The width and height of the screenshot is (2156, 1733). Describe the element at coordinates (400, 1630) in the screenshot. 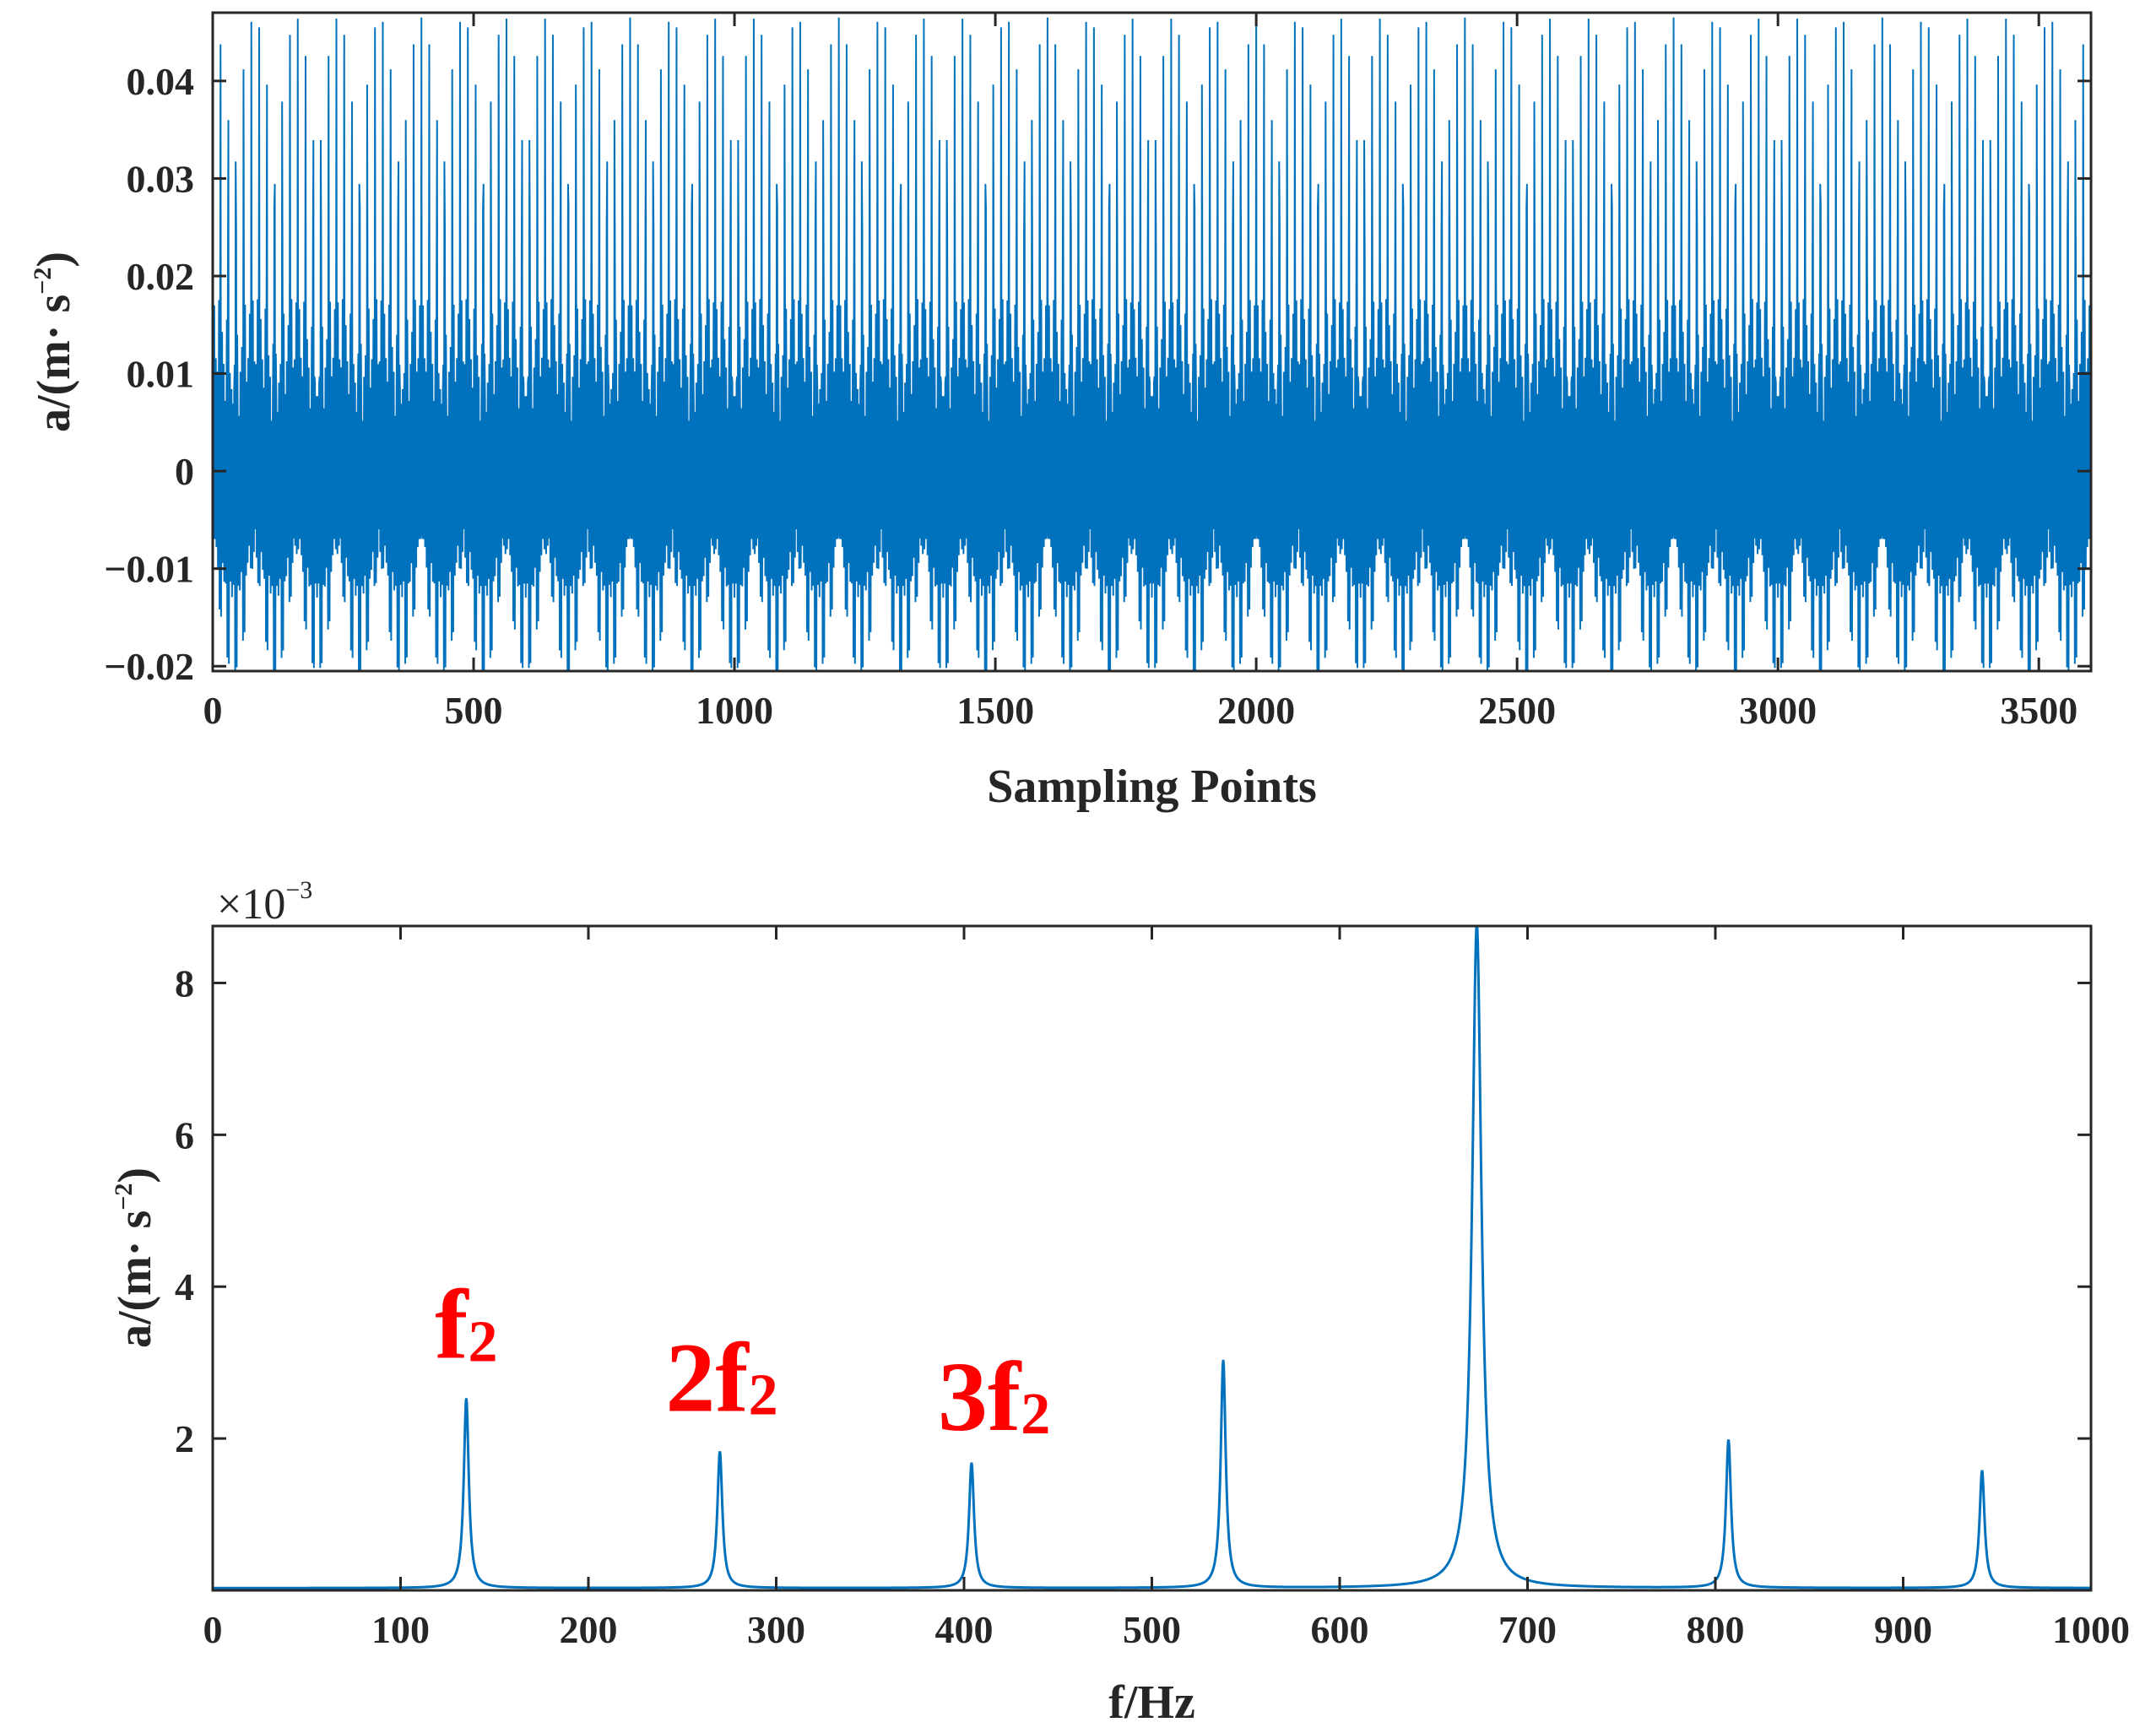

I see `x-tick-label: 100` at that location.